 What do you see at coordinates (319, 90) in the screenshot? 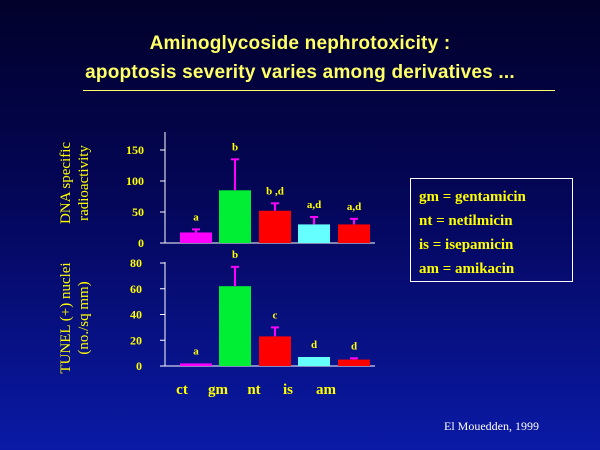
I see `title-divider` at bounding box center [319, 90].